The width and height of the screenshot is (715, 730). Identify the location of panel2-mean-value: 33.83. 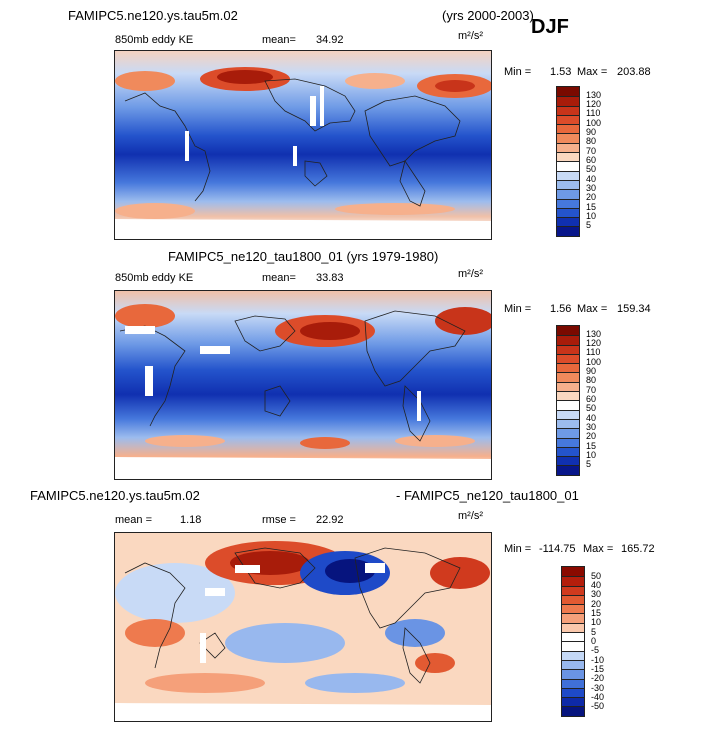
(330, 278).